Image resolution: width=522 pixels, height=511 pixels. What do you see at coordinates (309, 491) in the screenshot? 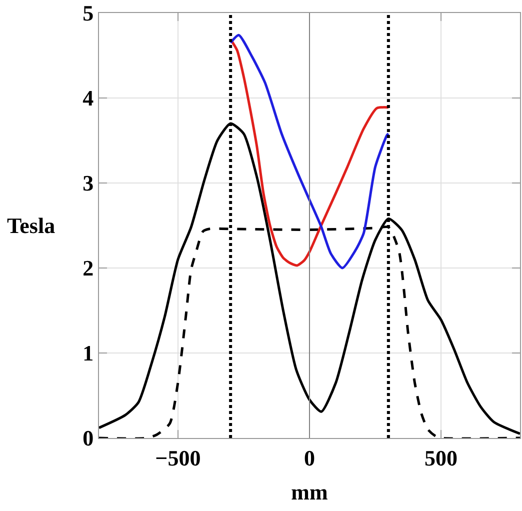
I see `x-axis-title: mm` at bounding box center [309, 491].